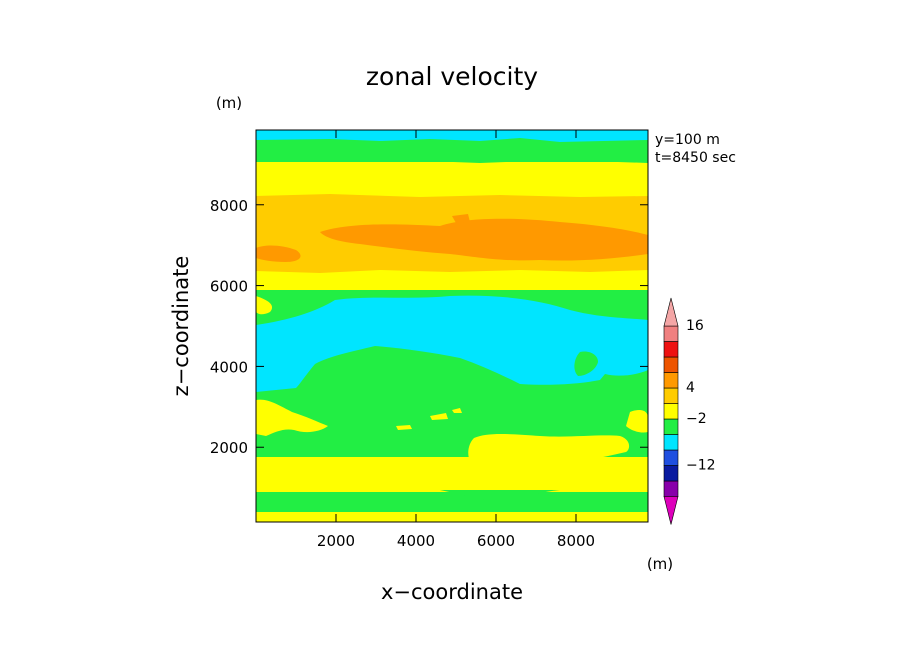 Image resolution: width=904 pixels, height=654 pixels. What do you see at coordinates (500, 496) in the screenshot?
I see `region-green-bottom-dip` at bounding box center [500, 496].